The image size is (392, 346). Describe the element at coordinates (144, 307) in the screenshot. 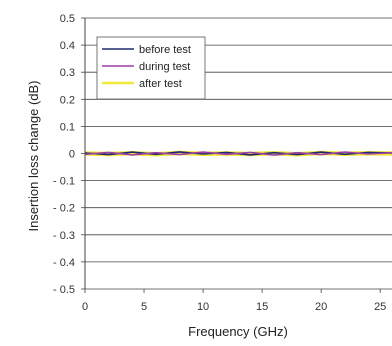

I see `x-tick-label: 5` at that location.